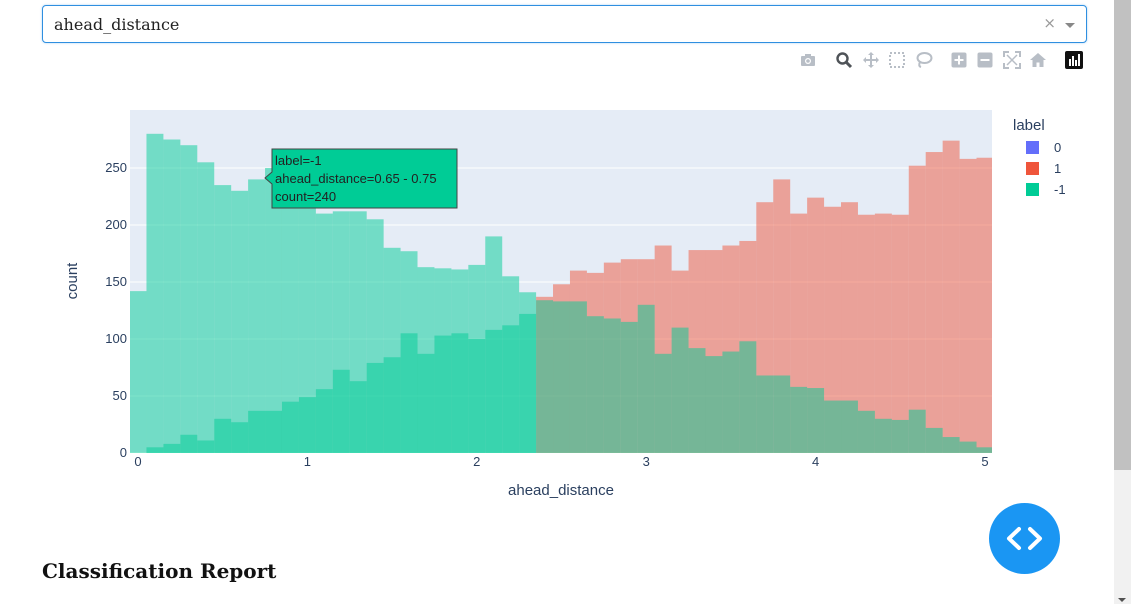  I want to click on clear-icon: ×, so click(1049, 23).